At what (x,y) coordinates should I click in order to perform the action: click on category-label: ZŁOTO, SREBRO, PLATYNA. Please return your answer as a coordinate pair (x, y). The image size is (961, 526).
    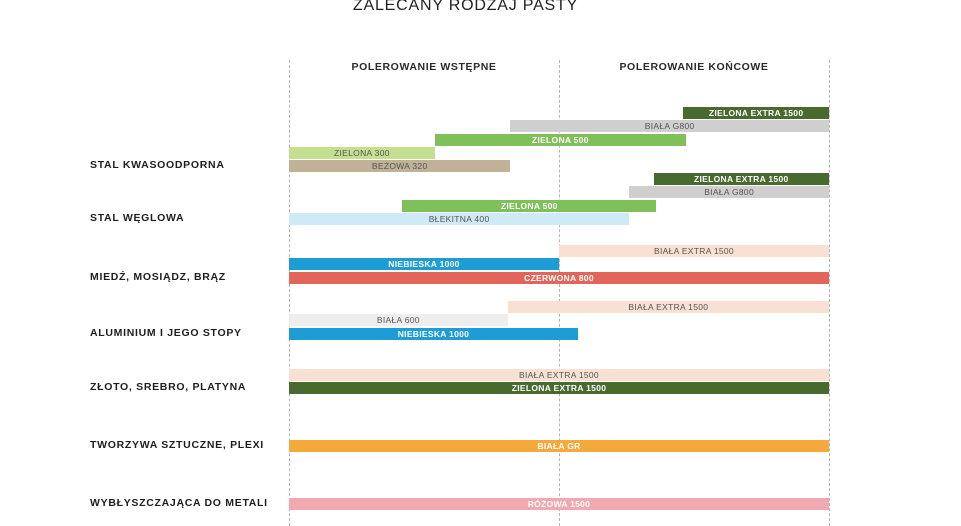
    Looking at the image, I should click on (168, 387).